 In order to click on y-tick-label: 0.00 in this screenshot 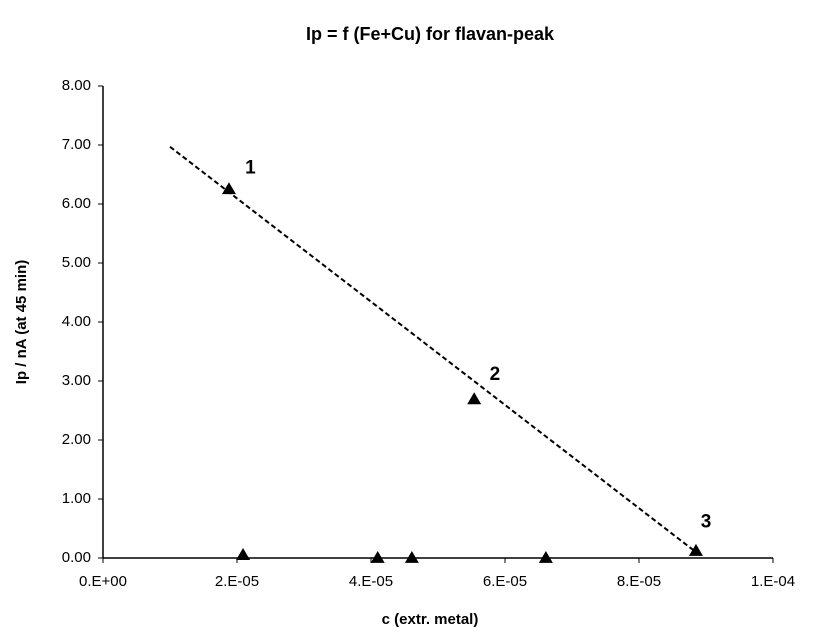, I will do `click(76, 557)`.